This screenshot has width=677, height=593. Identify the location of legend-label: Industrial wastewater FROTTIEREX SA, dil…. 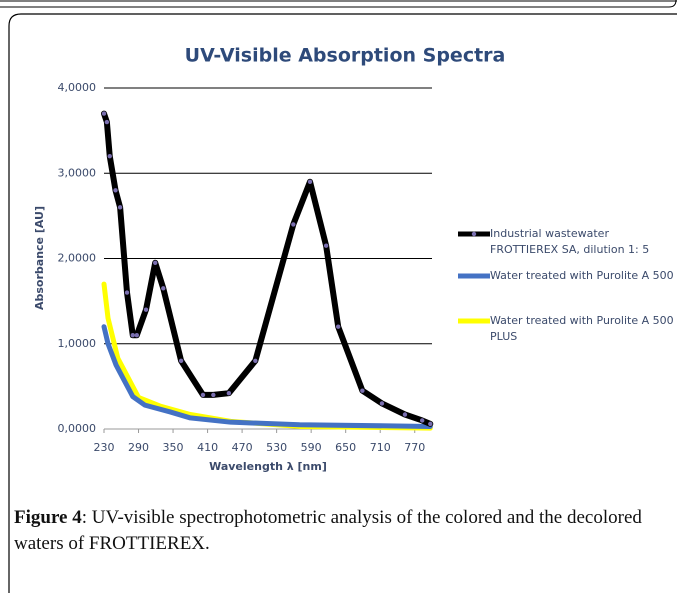
(570, 241).